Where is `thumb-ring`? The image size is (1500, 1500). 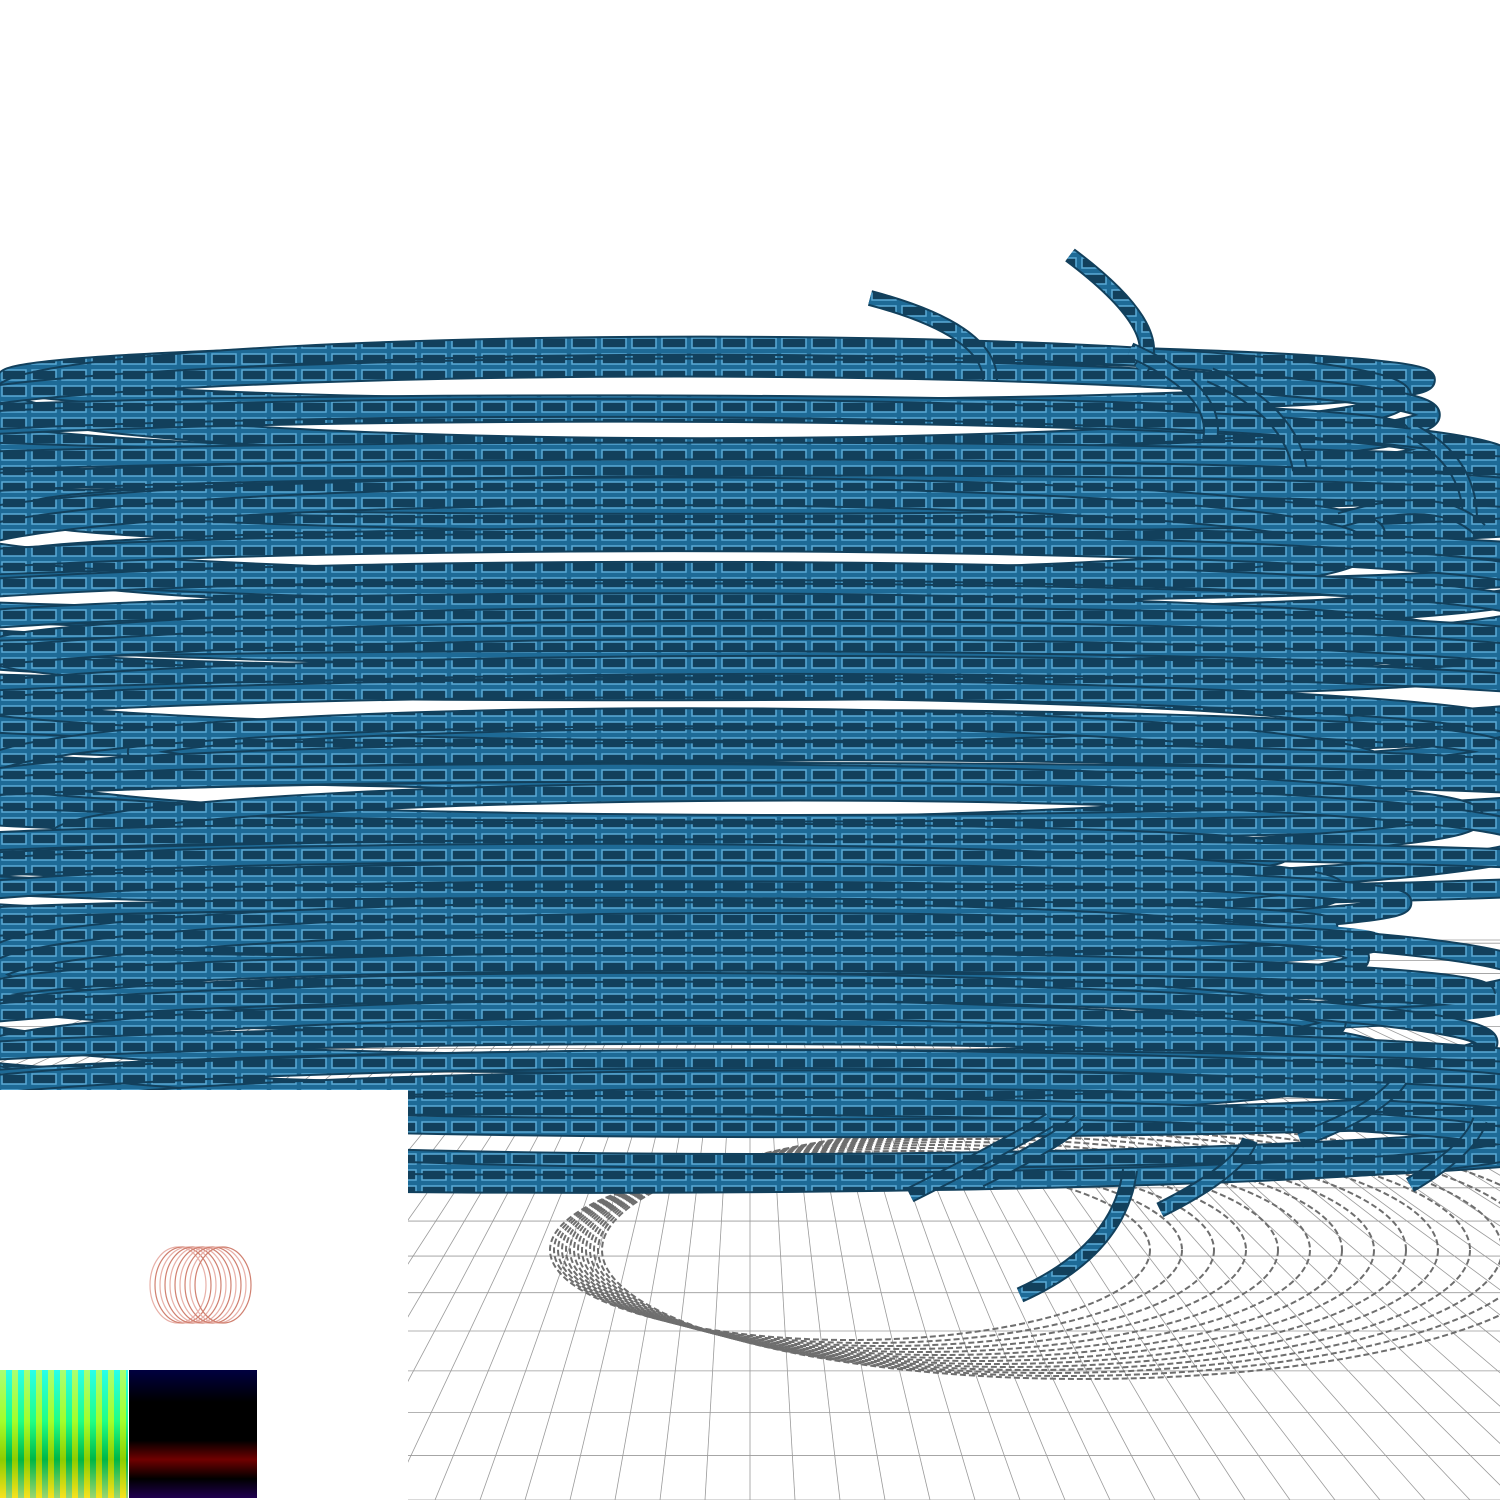
thumb-ring is located at coordinates (223, 1285).